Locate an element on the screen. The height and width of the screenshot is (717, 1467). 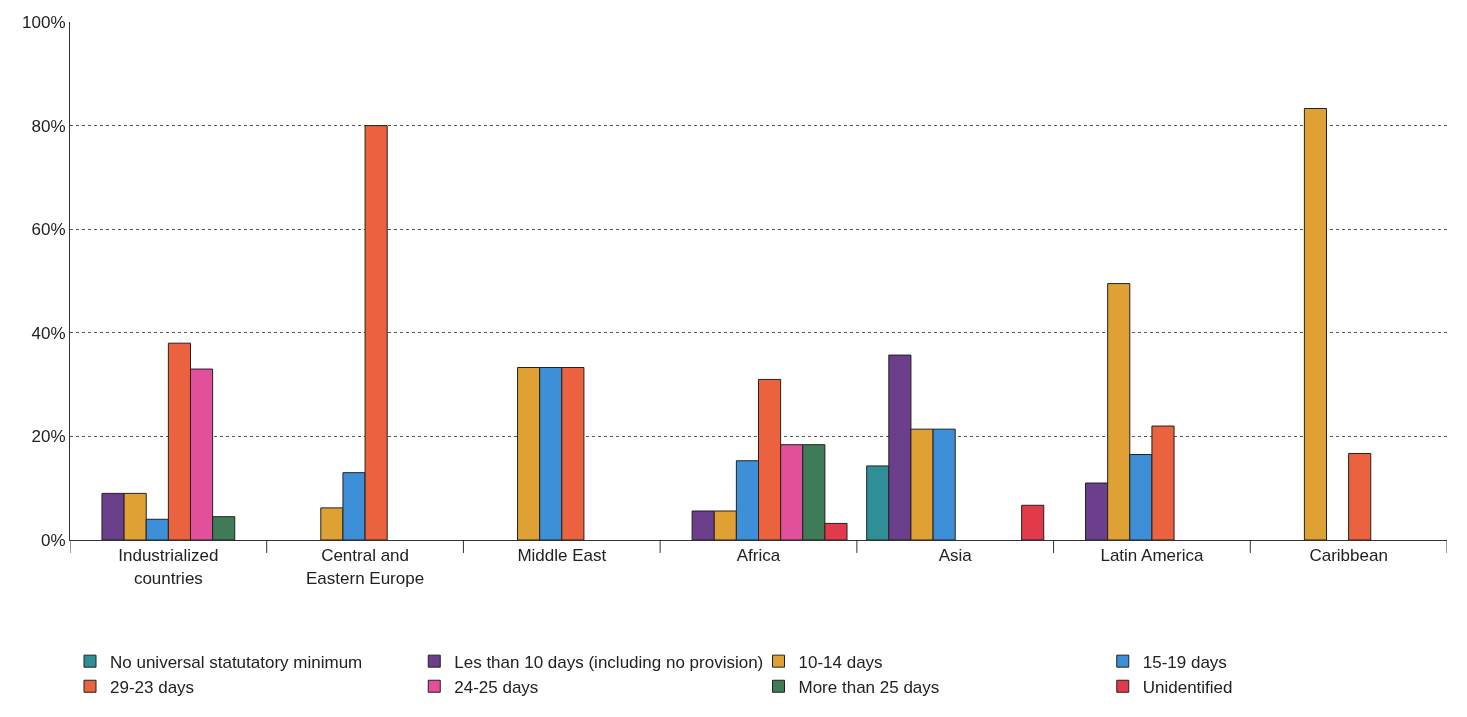
legend-label: 29-23 days is located at coordinates (152, 687).